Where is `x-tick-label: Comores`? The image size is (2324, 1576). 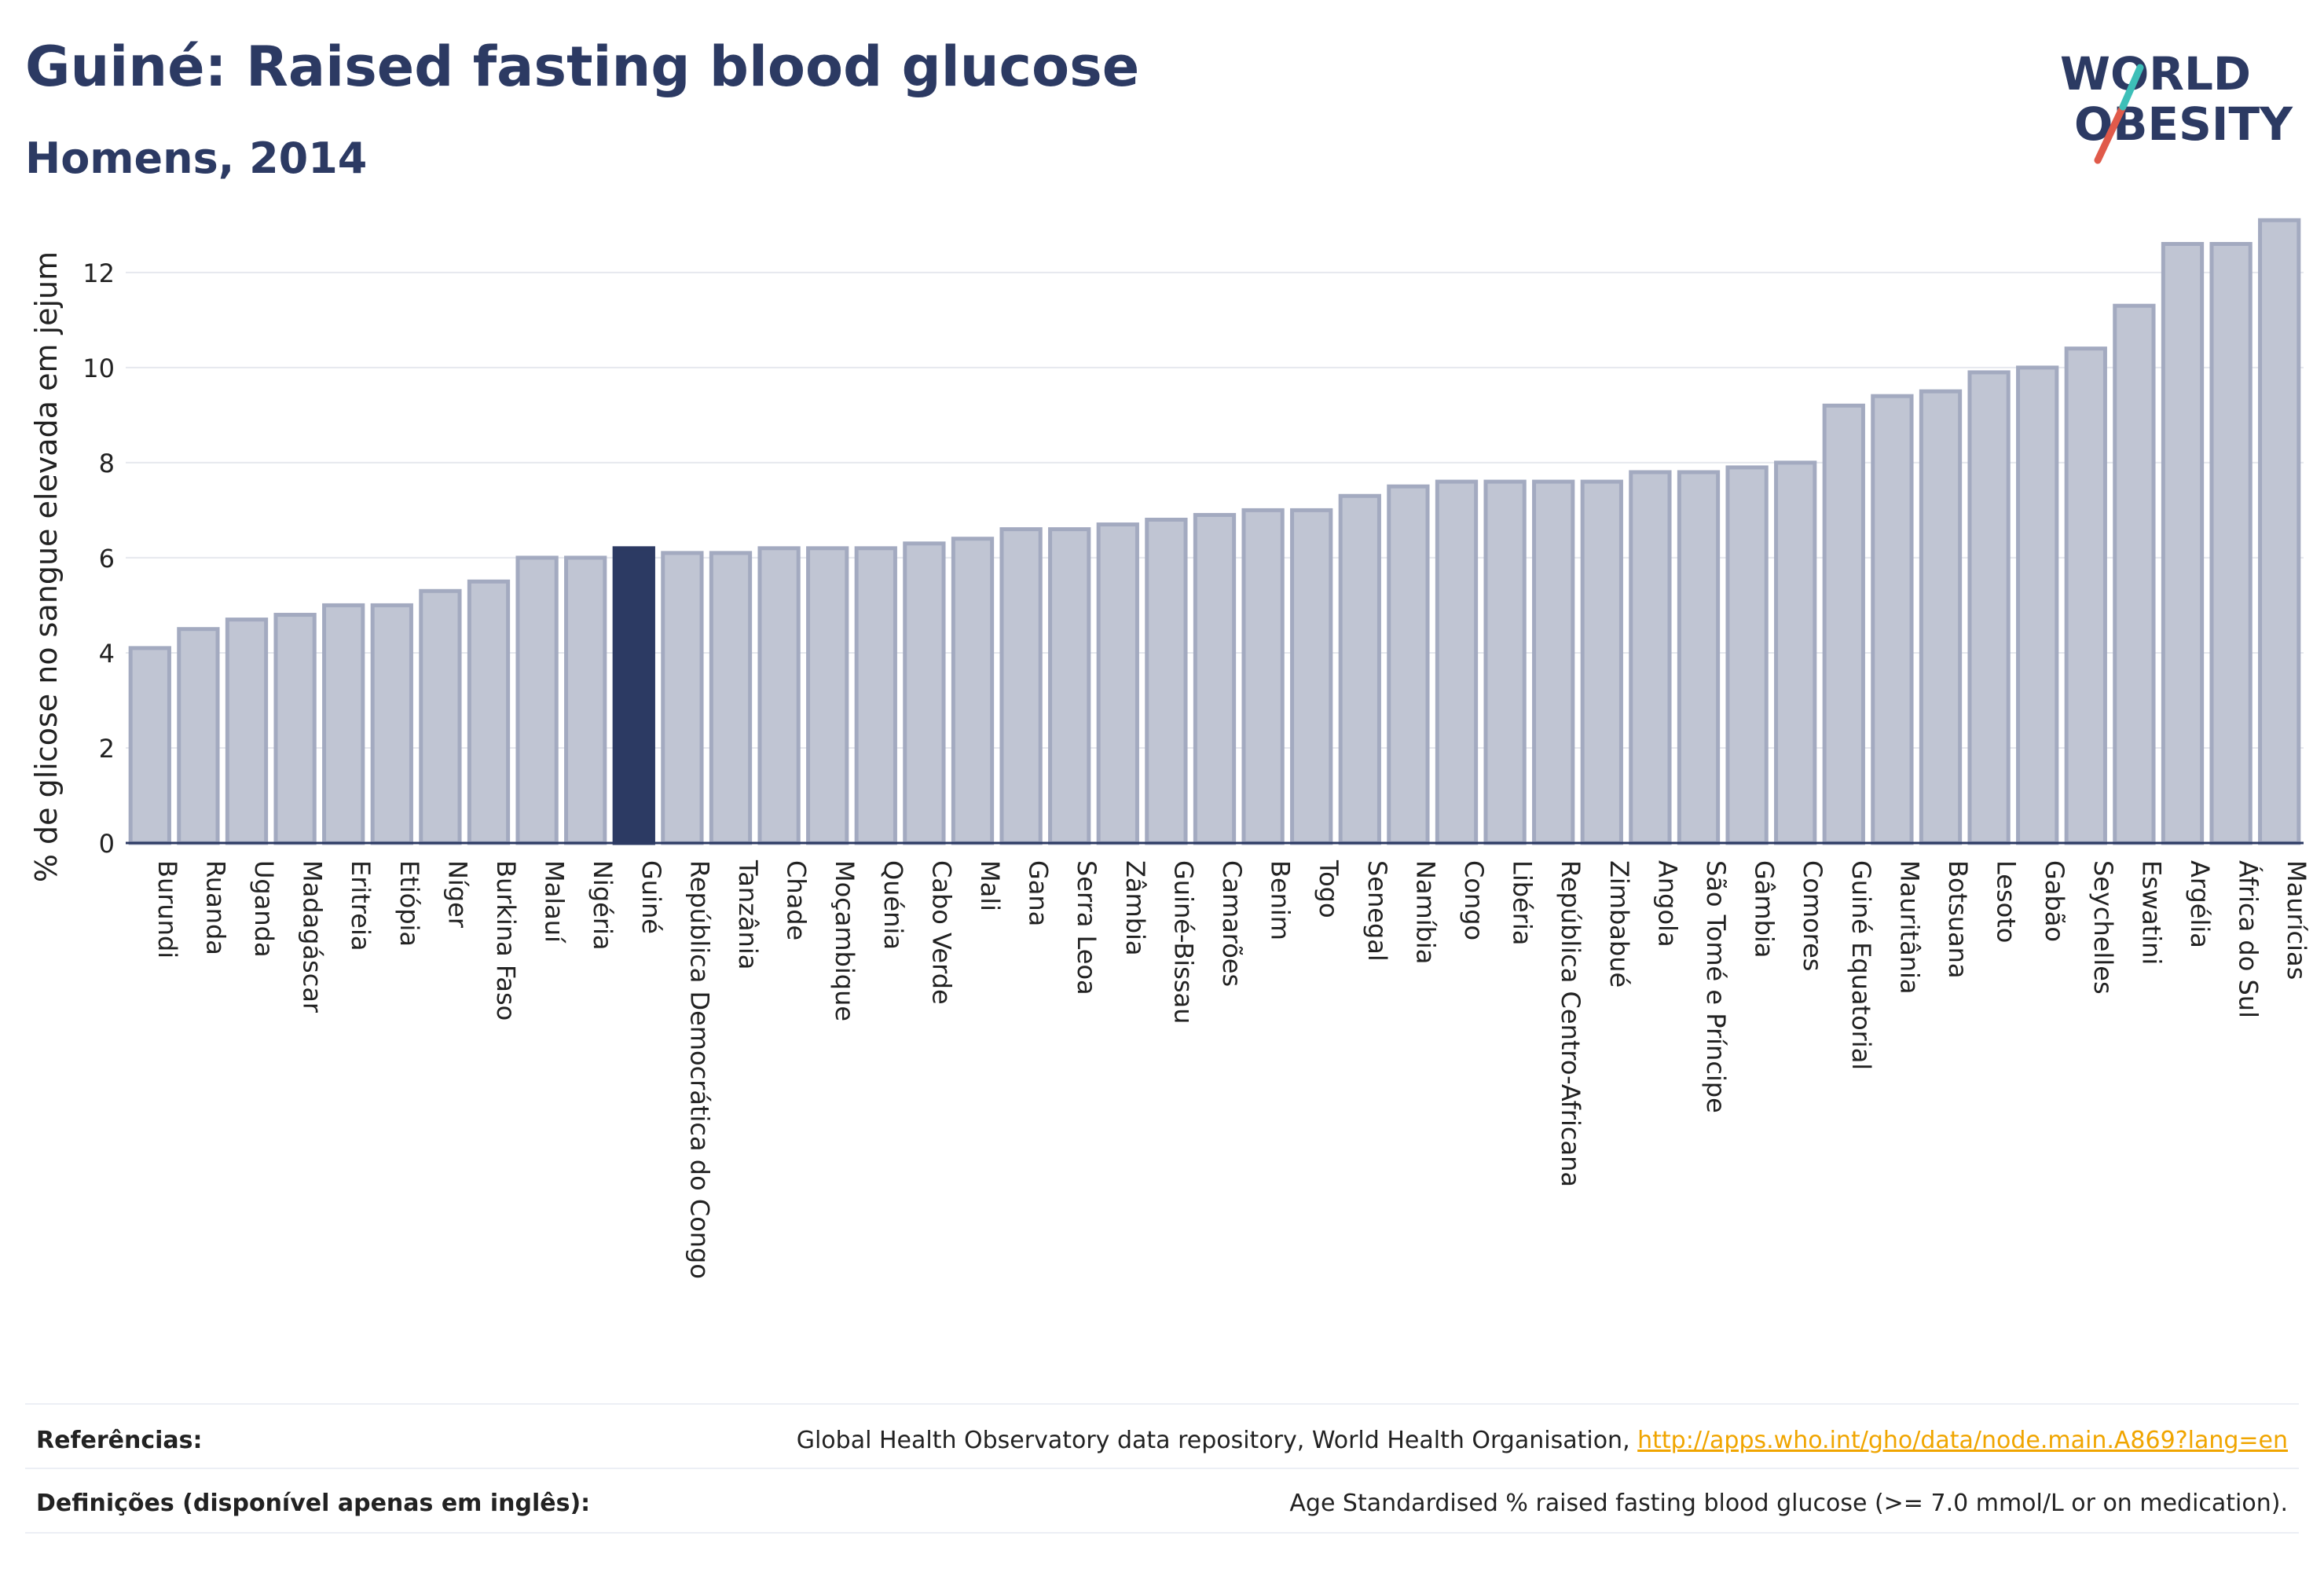 x-tick-label: Comores is located at coordinates (1812, 915).